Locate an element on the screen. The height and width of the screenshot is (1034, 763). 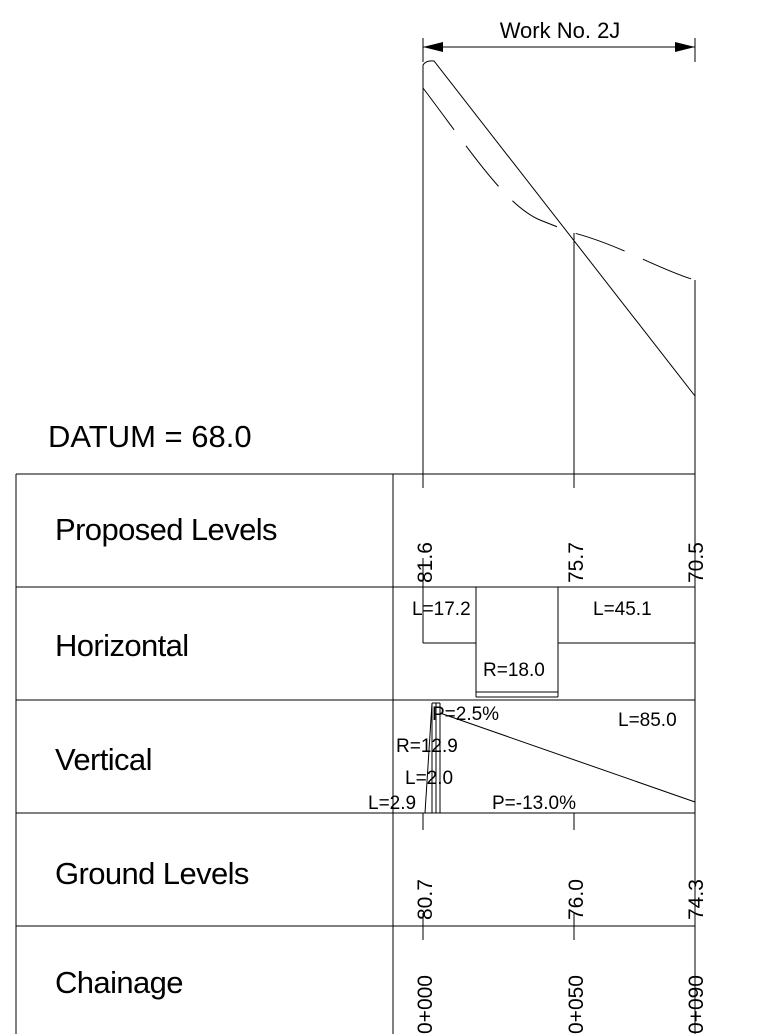
v-grade-down is located at coordinates (567, 757).